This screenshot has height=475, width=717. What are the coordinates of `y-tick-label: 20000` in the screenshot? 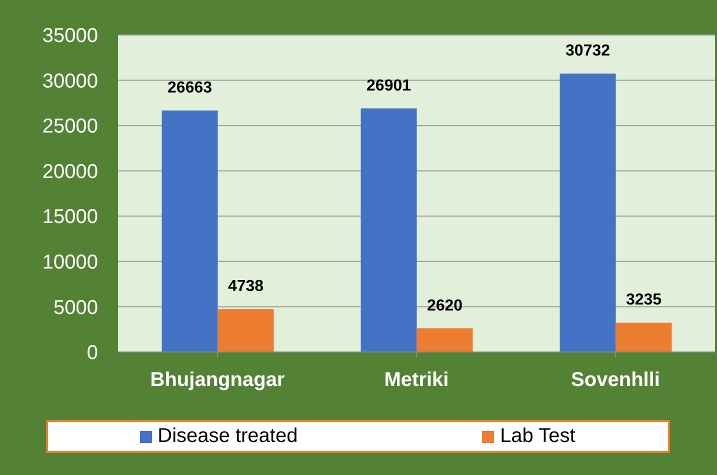 It's located at (70, 171).